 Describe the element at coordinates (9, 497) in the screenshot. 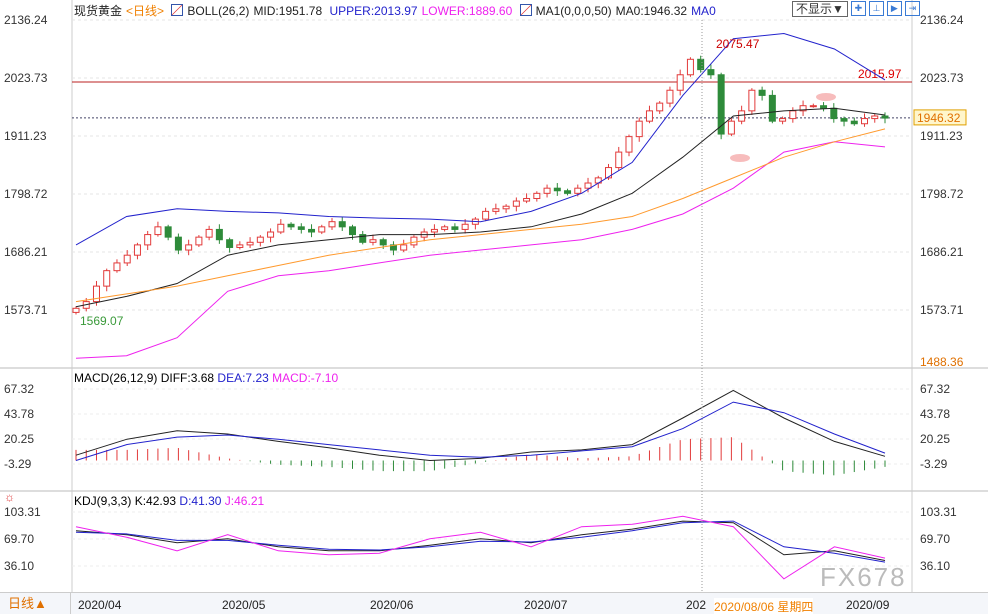

I see `settings-sun-icon: ☼` at that location.